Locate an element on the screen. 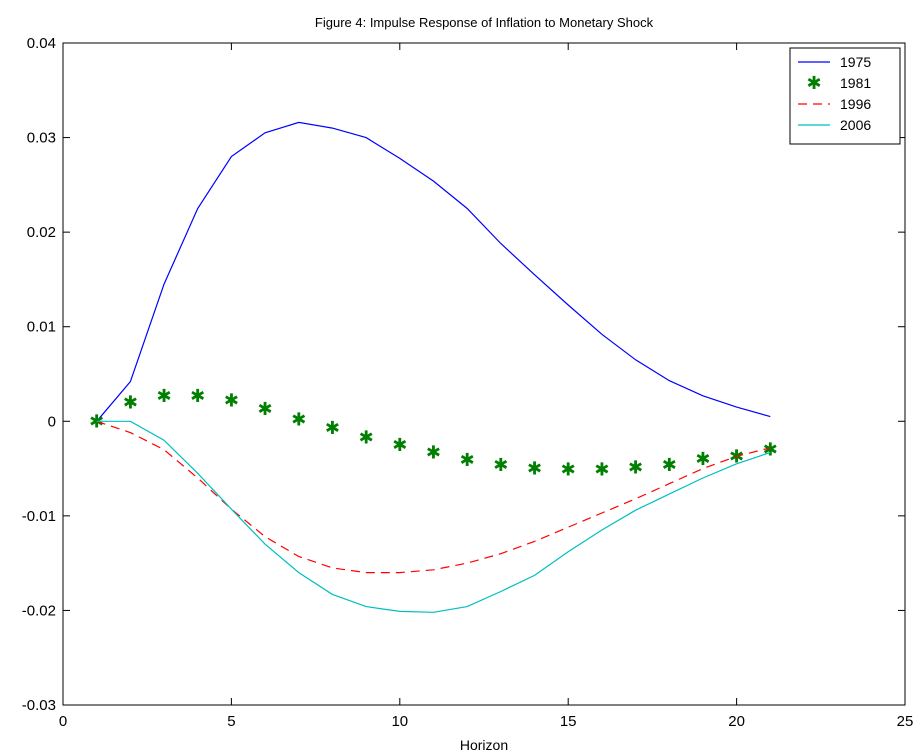  y-tick-label: 0 is located at coordinates (52, 421).